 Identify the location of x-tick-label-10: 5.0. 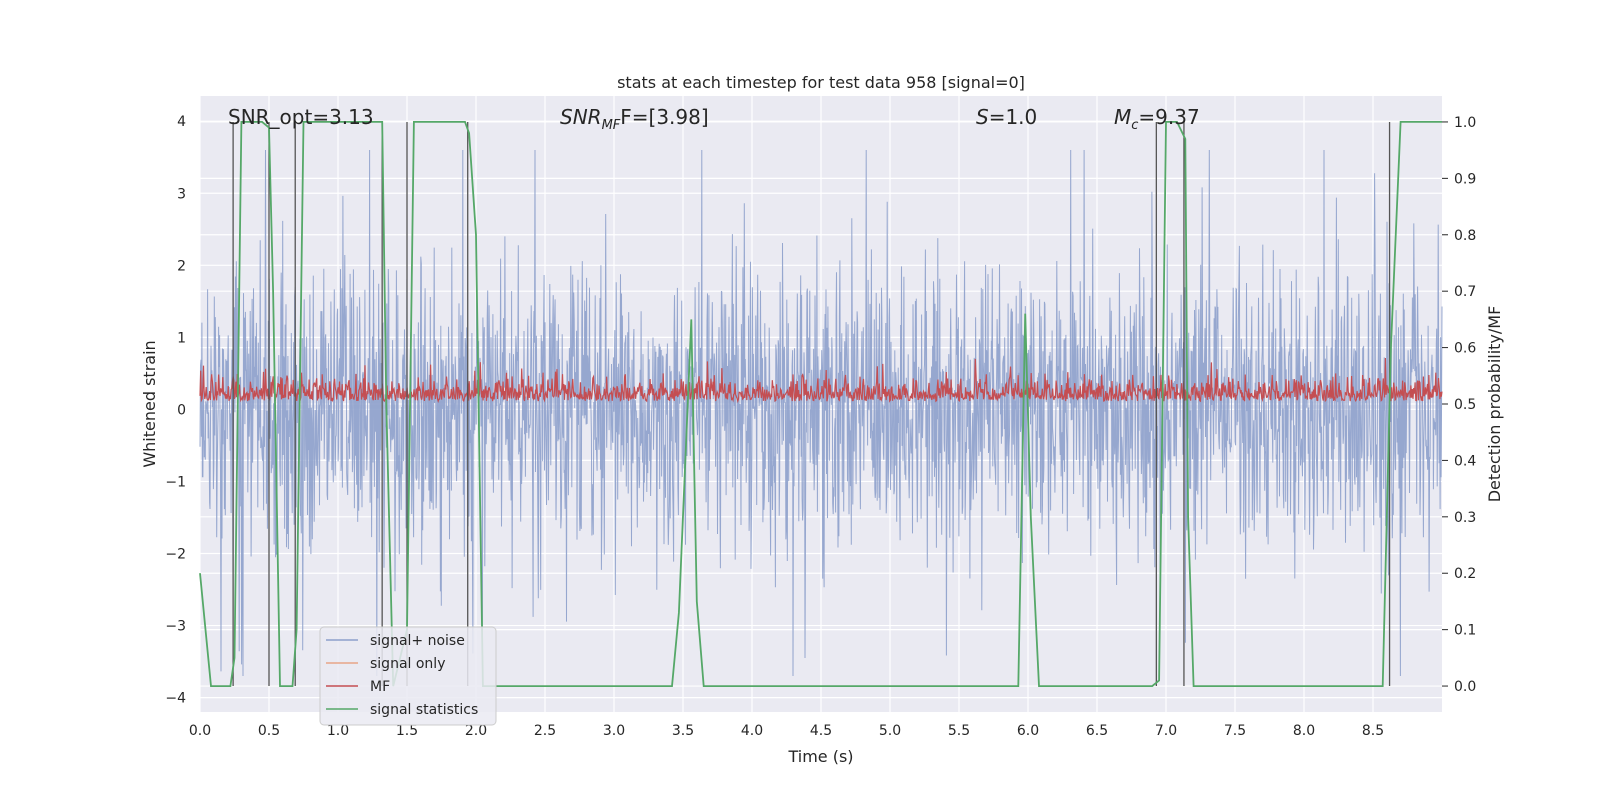
(890, 731).